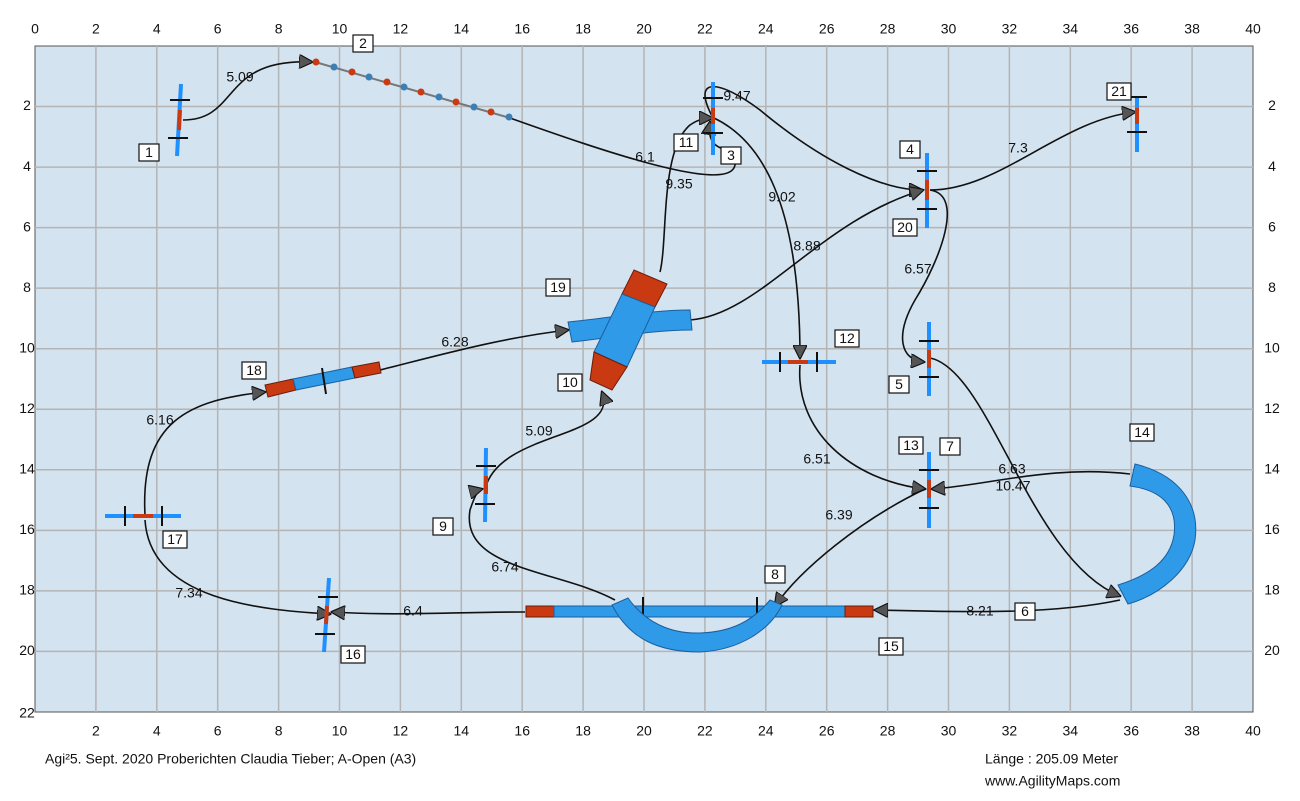 This screenshot has height=801, width=1300. I want to click on obstacle-number: 7, so click(950, 446).